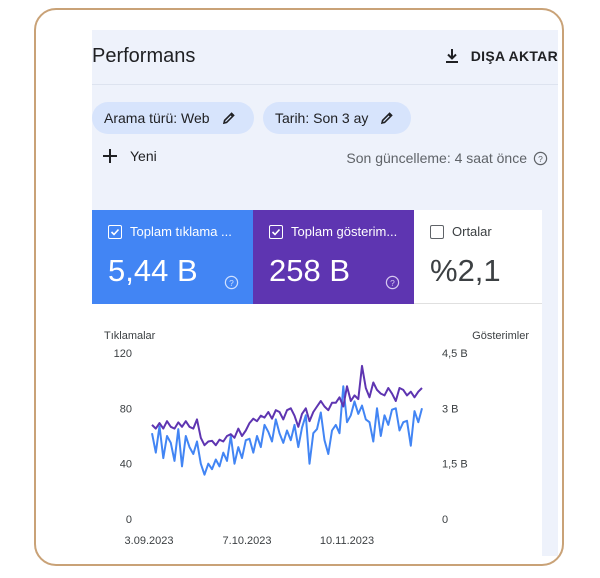  Describe the element at coordinates (500, 336) in the screenshot. I see `right-axis-label: Gösterimler` at that location.